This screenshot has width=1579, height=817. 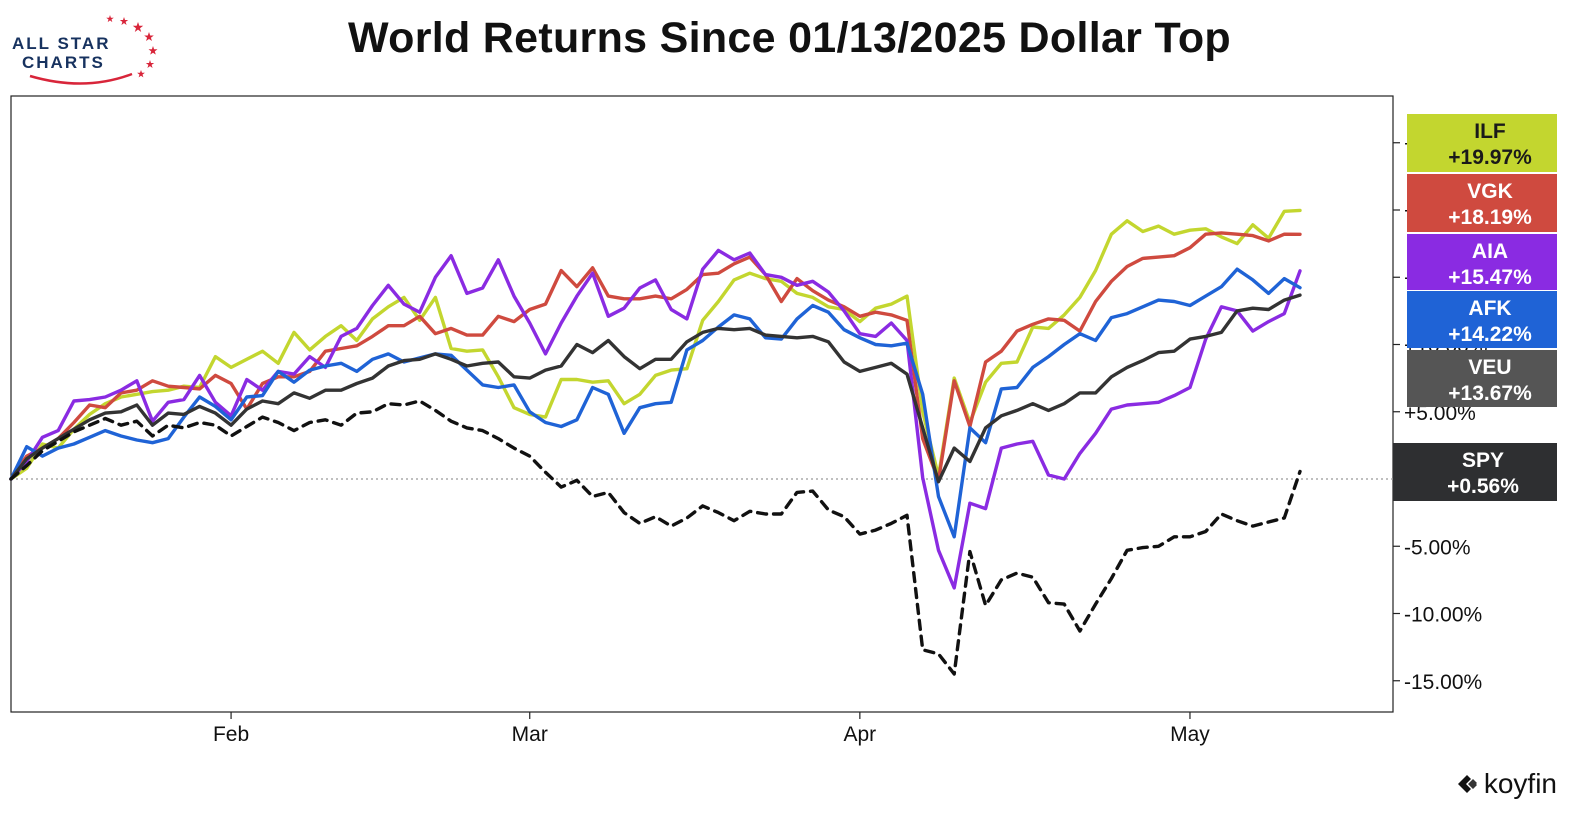 I want to click on legend-box-vgk, so click(x=1482, y=203).